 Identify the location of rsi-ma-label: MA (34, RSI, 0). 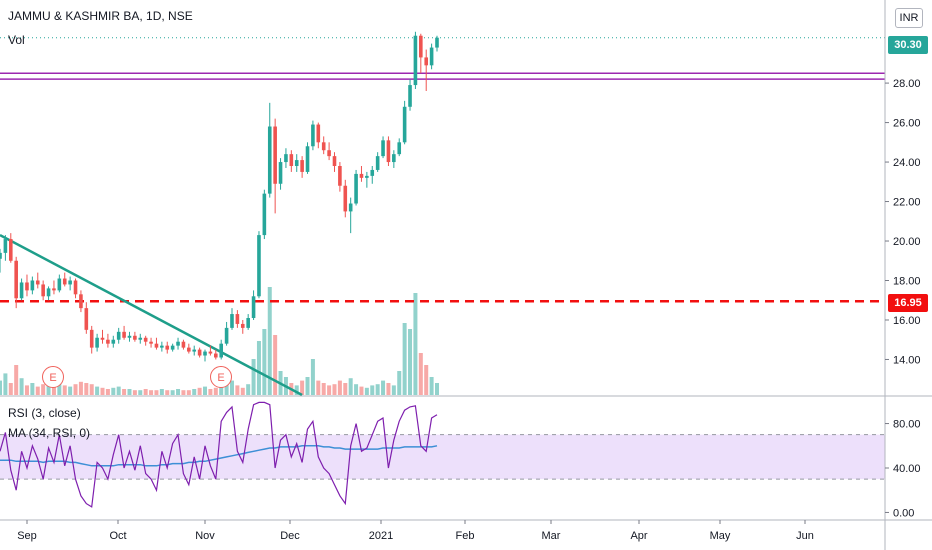
(49, 433).